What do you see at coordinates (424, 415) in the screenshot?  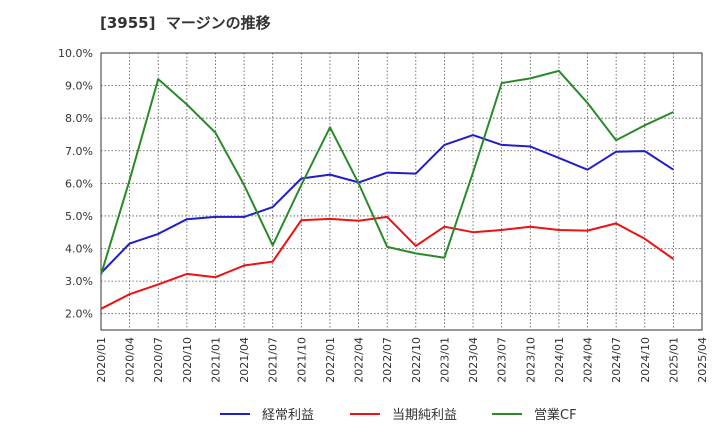 I see `legend-label: 当期純利益` at bounding box center [424, 415].